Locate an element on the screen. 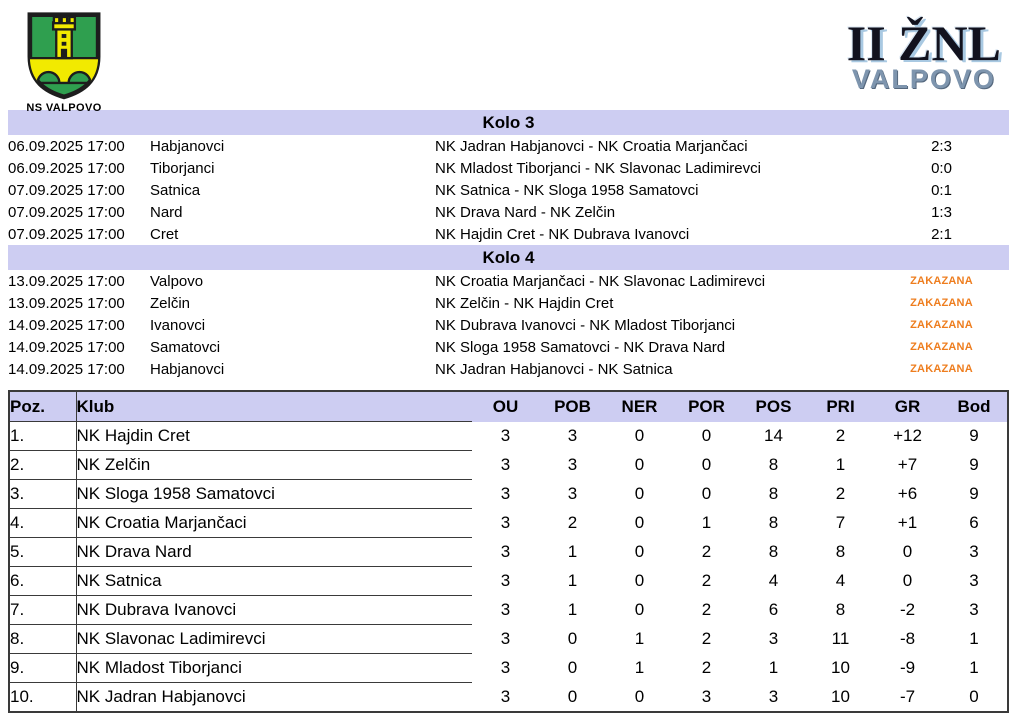 The width and height of the screenshot is (1017, 728). standings-column-pos: POS is located at coordinates (773, 406).